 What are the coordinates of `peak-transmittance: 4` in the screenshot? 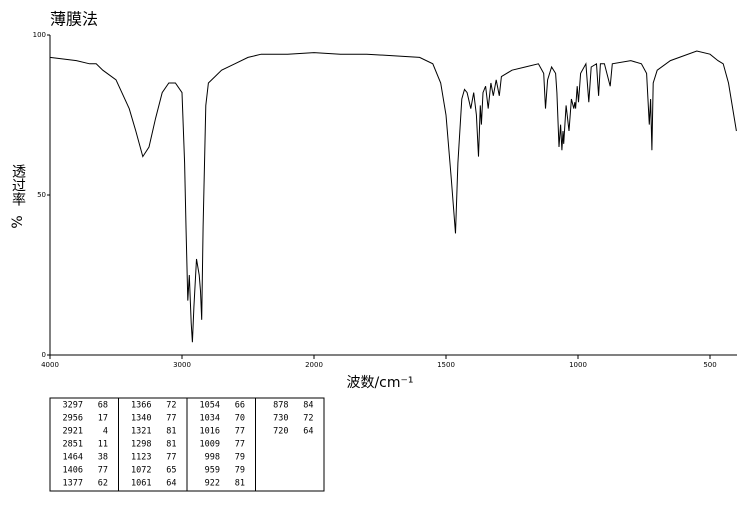 It's located at (105, 432).